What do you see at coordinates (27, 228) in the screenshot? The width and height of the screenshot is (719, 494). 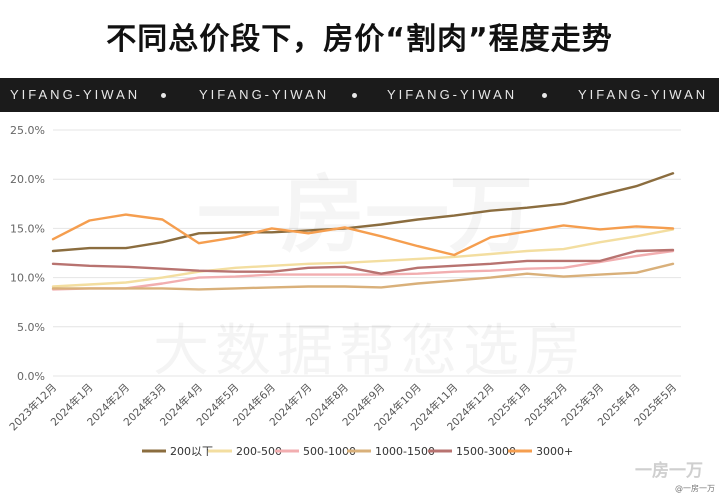 I see `y-tick-label: 15.0%` at bounding box center [27, 228].